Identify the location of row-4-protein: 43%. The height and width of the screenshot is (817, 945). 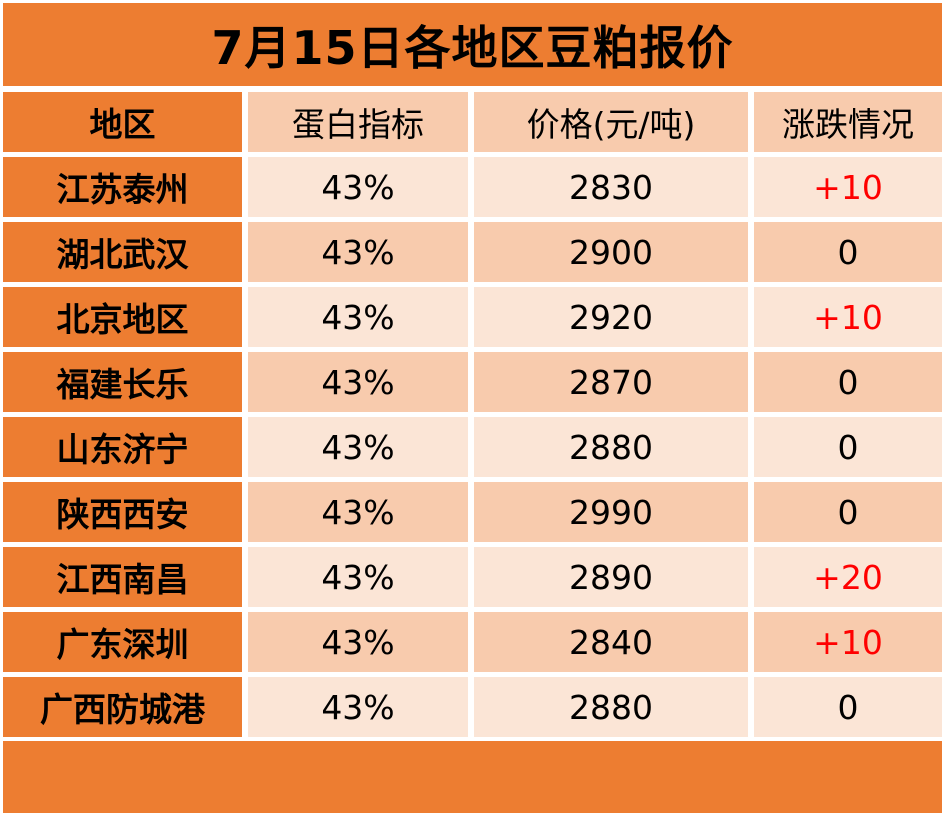
(358, 382).